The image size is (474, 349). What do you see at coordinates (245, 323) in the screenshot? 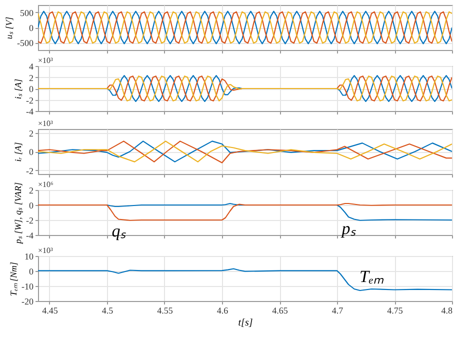
I see `x-axis-title: t[s]` at bounding box center [245, 323].